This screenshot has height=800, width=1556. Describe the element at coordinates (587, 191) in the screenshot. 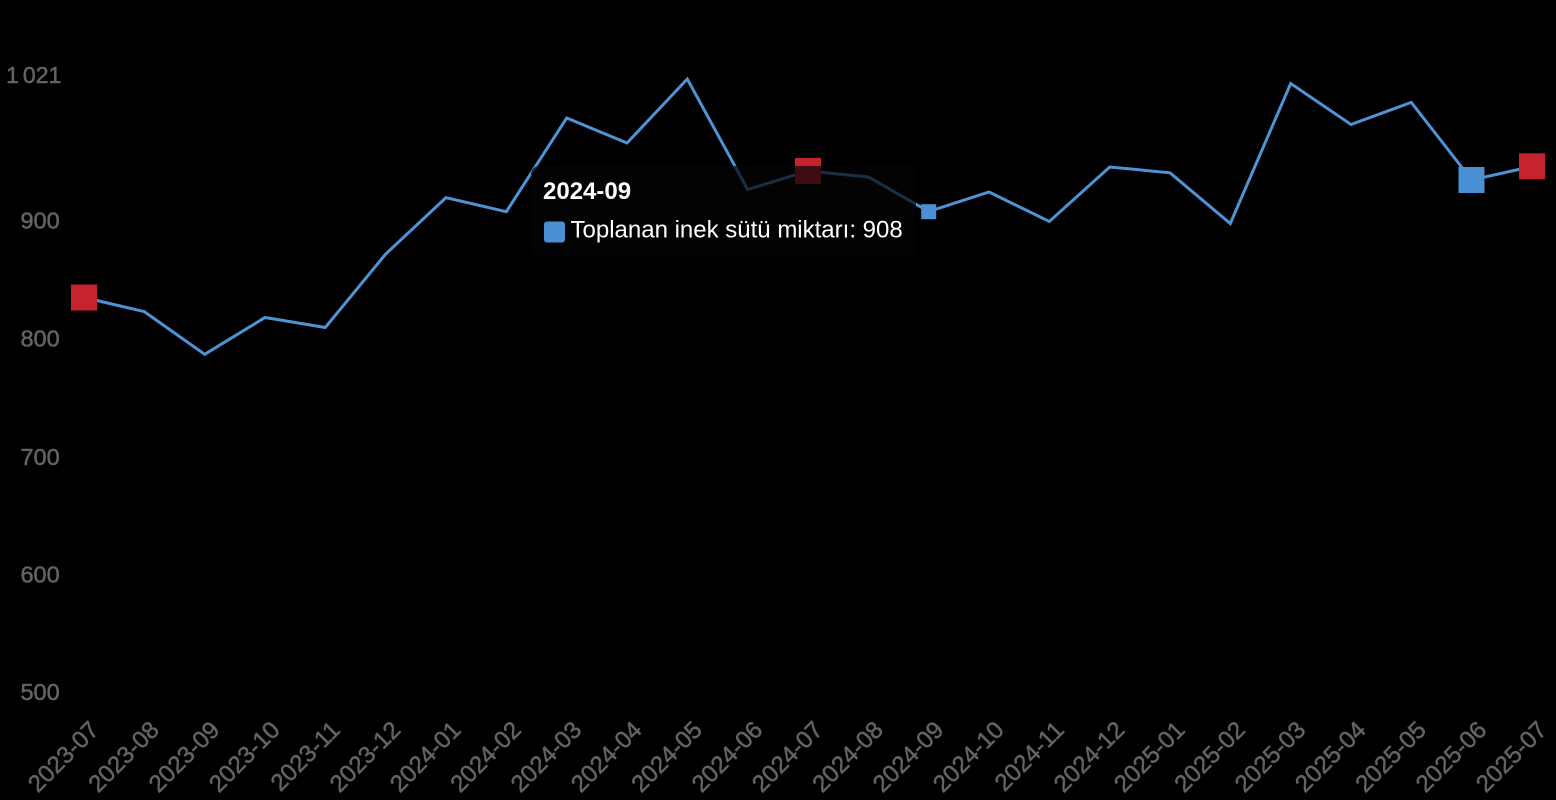

I see `svg-text: 2024-09` at that location.